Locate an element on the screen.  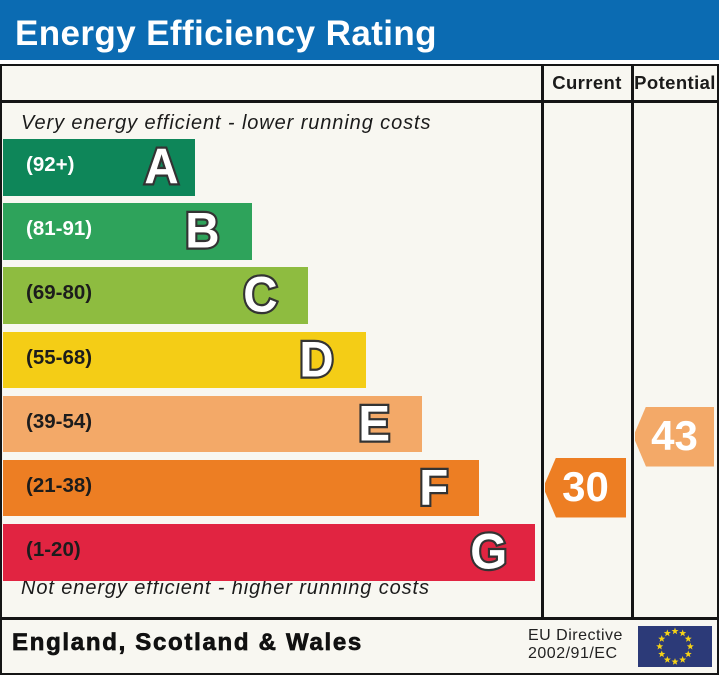
svg-text: B is located at coordinates (202, 230).